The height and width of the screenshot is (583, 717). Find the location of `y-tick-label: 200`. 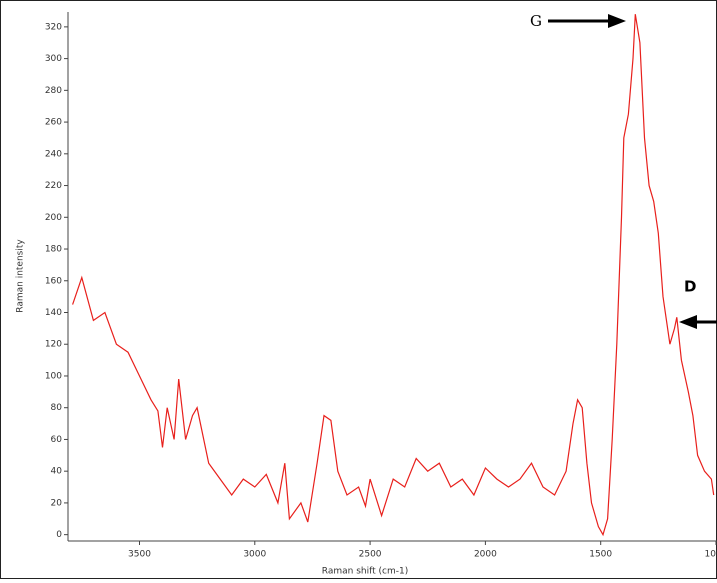

y-tick-label: 200 is located at coordinates (53, 218).